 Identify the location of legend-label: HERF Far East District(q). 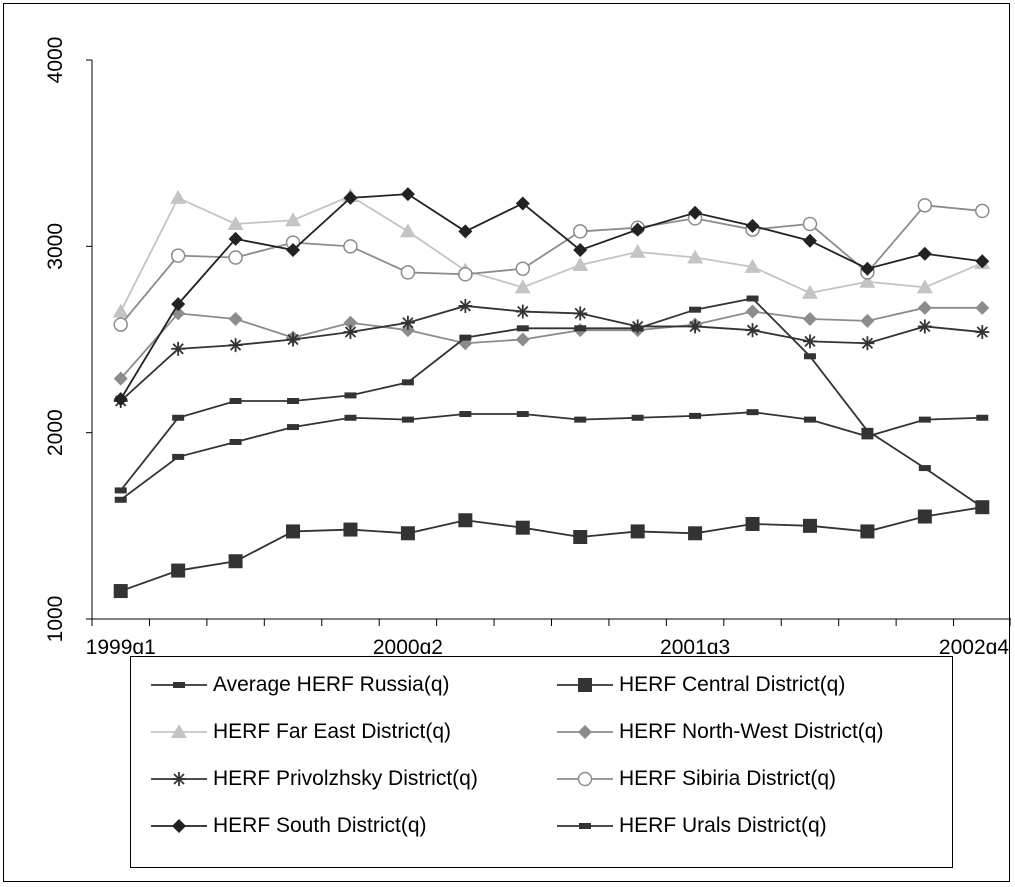
(332, 731).